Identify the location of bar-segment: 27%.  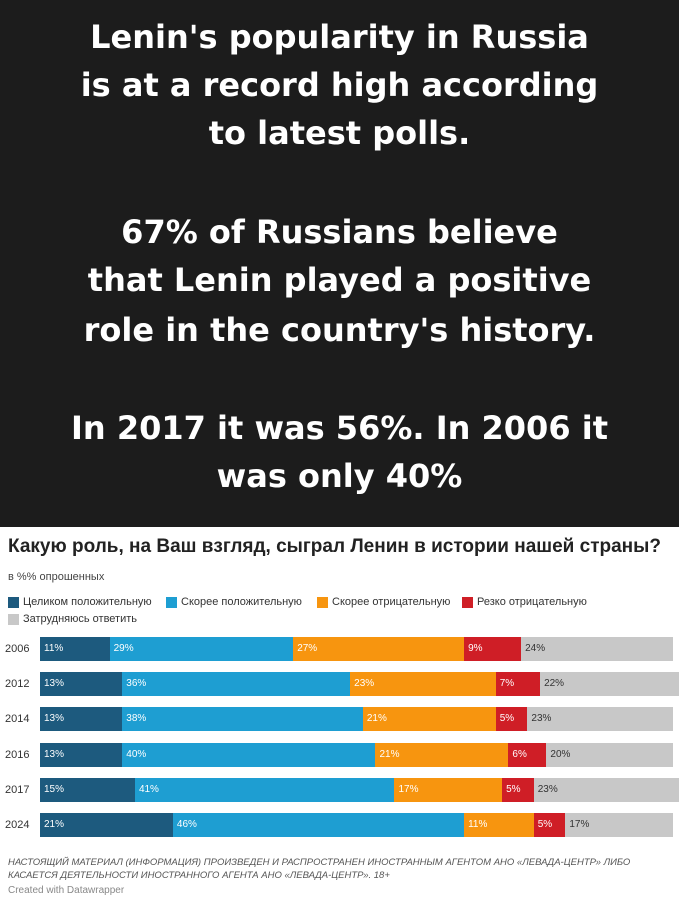
(379, 649).